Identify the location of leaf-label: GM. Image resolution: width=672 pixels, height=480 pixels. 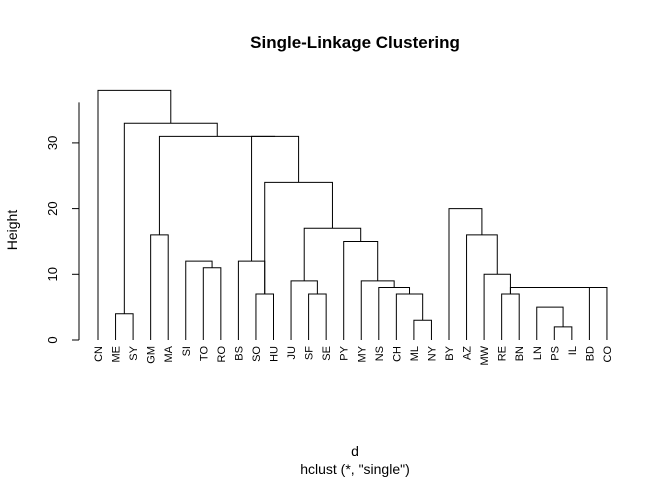
(152, 355).